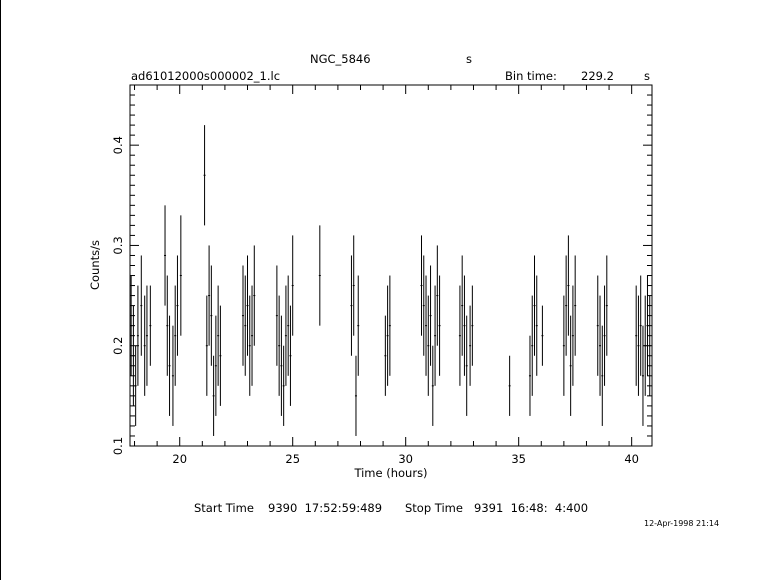 The width and height of the screenshot is (781, 580). What do you see at coordinates (469, 59) in the screenshot?
I see `object-unit: s` at bounding box center [469, 59].